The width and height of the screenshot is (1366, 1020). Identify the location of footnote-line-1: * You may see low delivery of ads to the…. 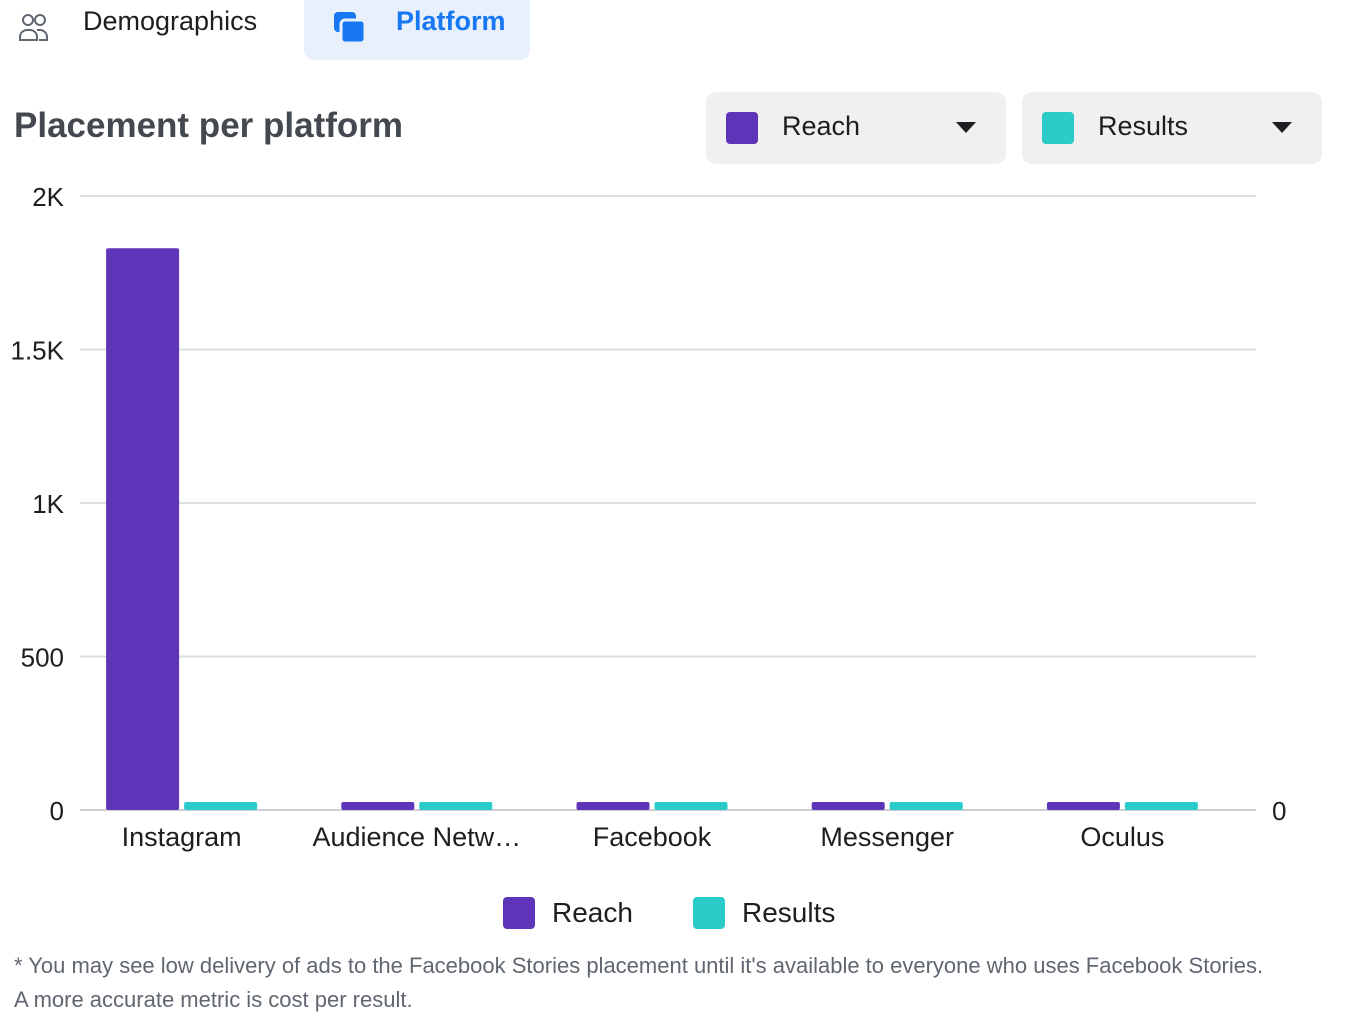
(639, 965).